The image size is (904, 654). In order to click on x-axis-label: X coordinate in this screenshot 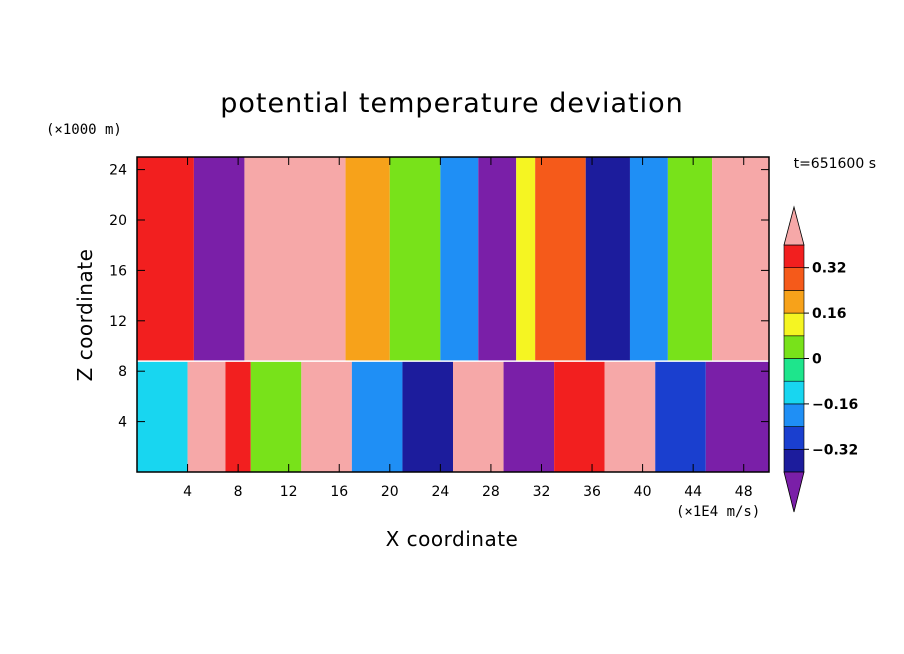, I will do `click(452, 539)`.